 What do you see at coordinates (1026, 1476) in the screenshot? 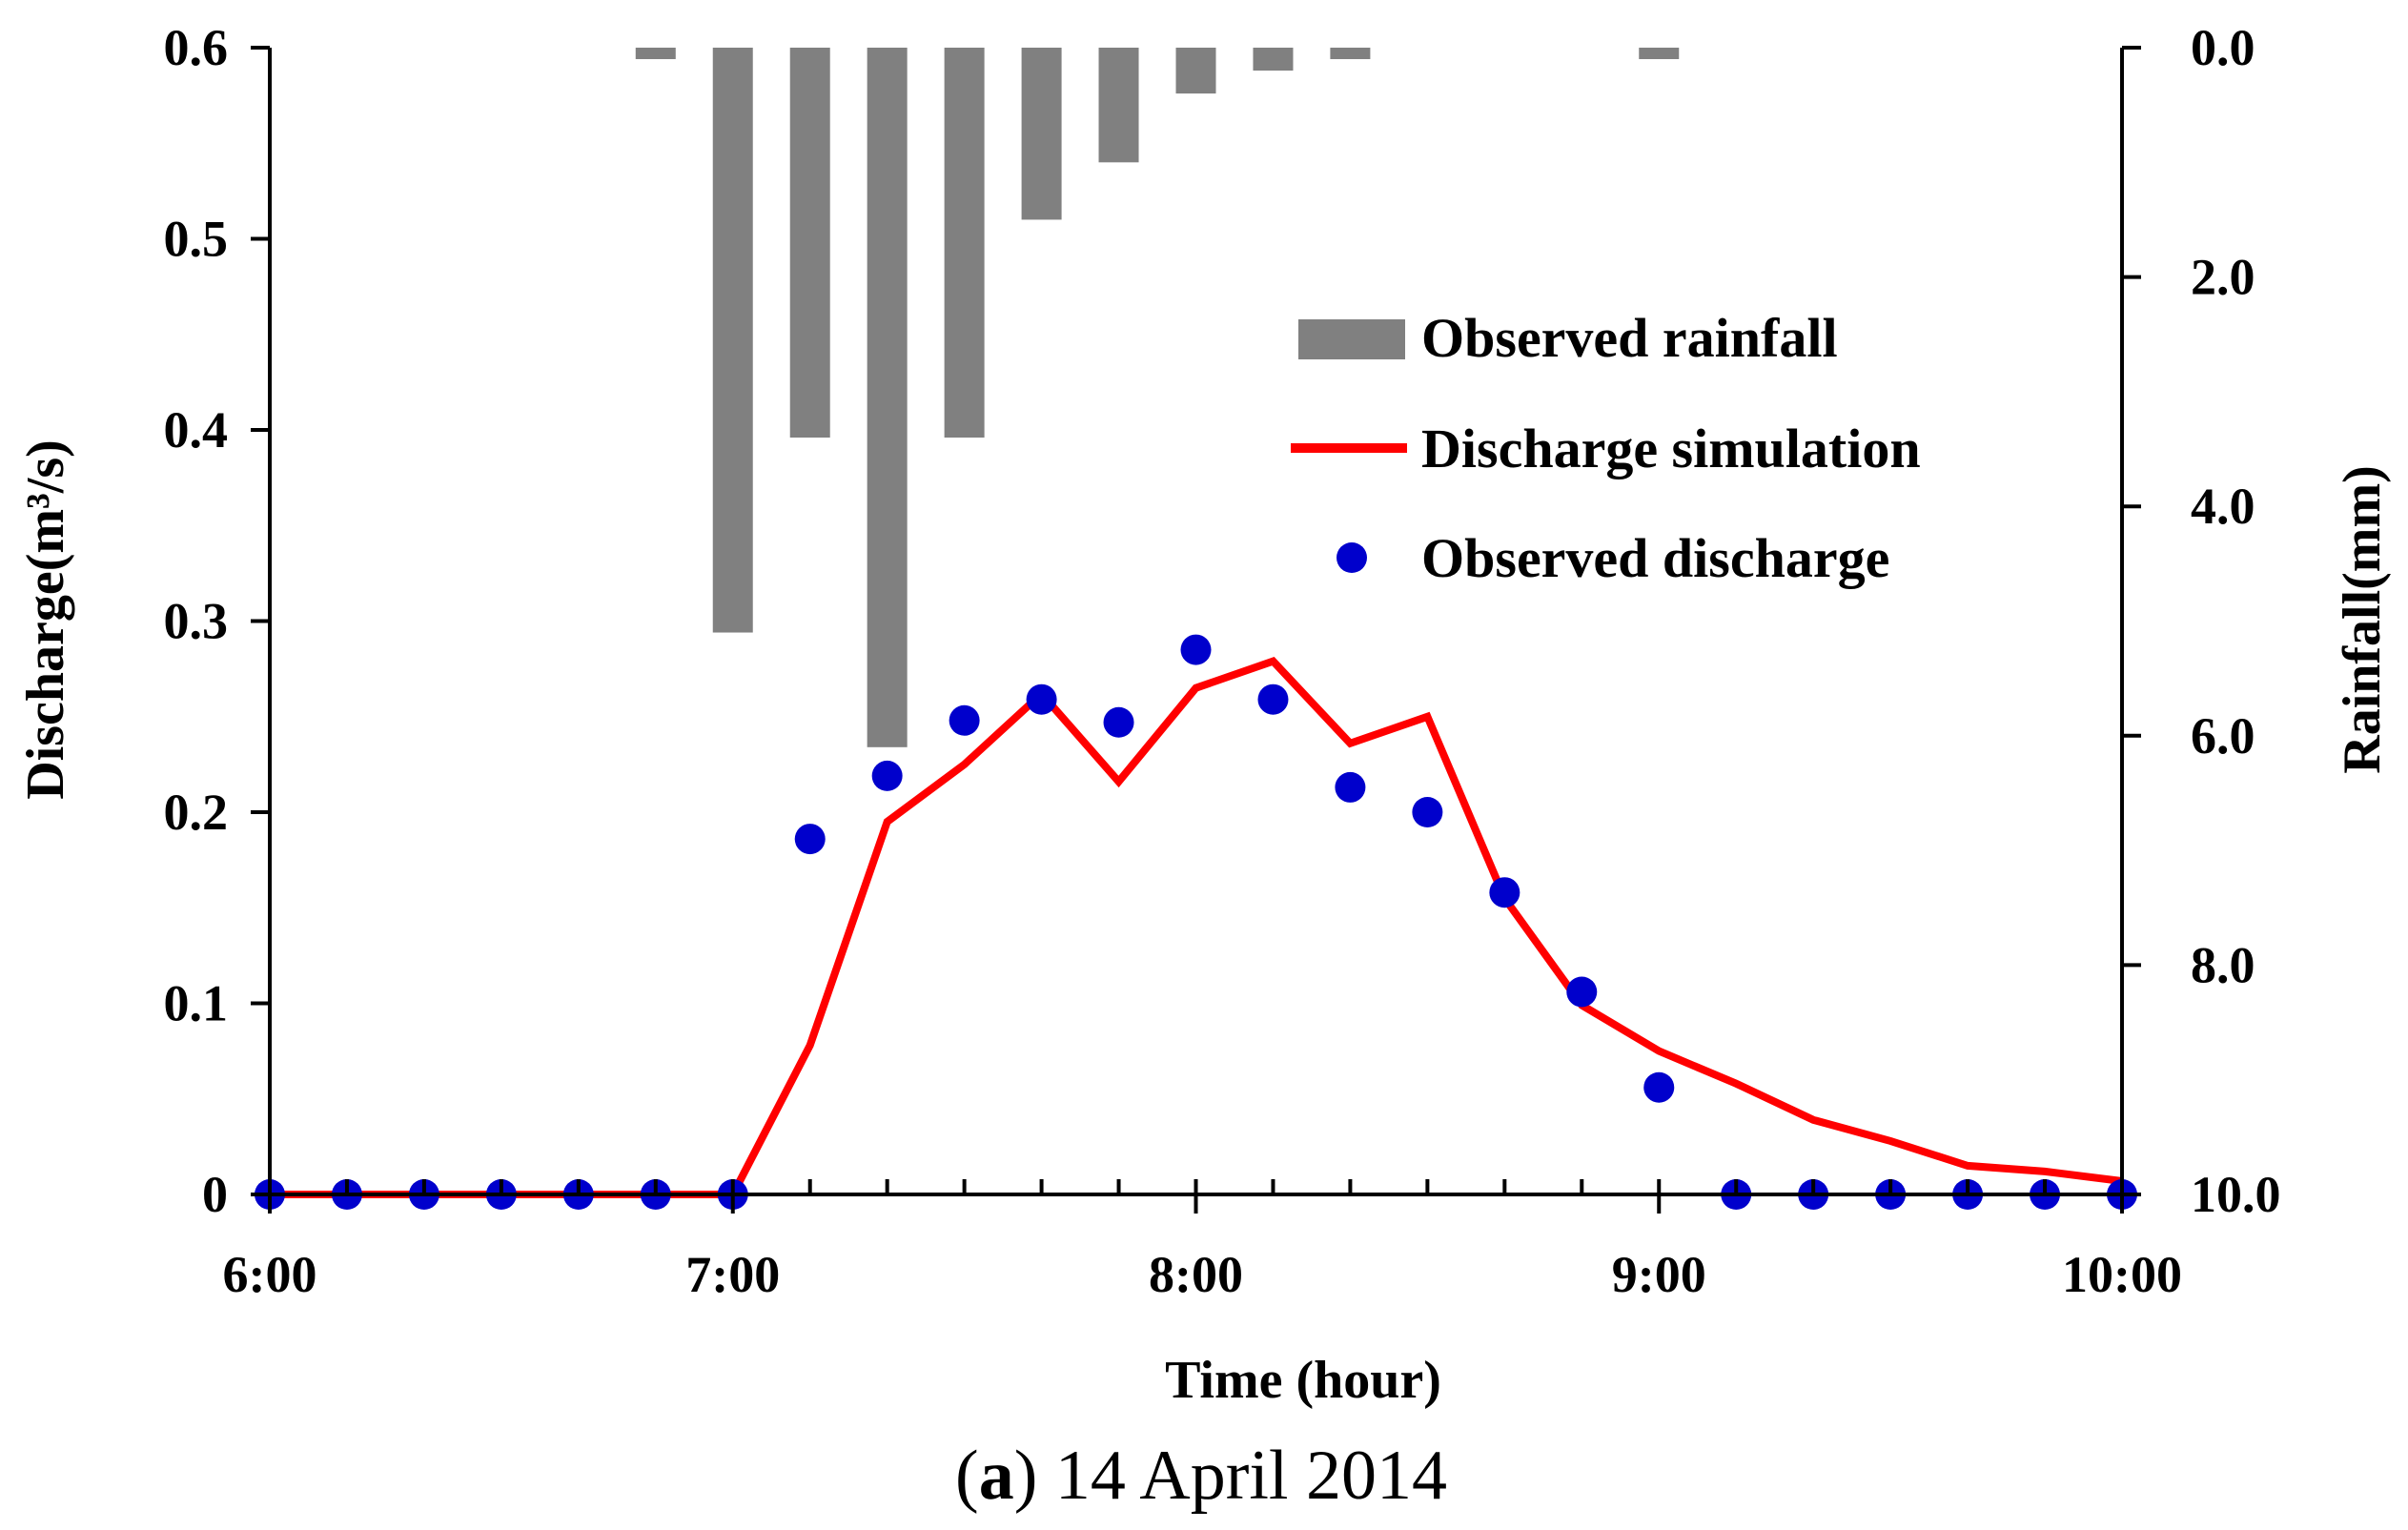
I see `caption-close-paren: )` at bounding box center [1026, 1476].